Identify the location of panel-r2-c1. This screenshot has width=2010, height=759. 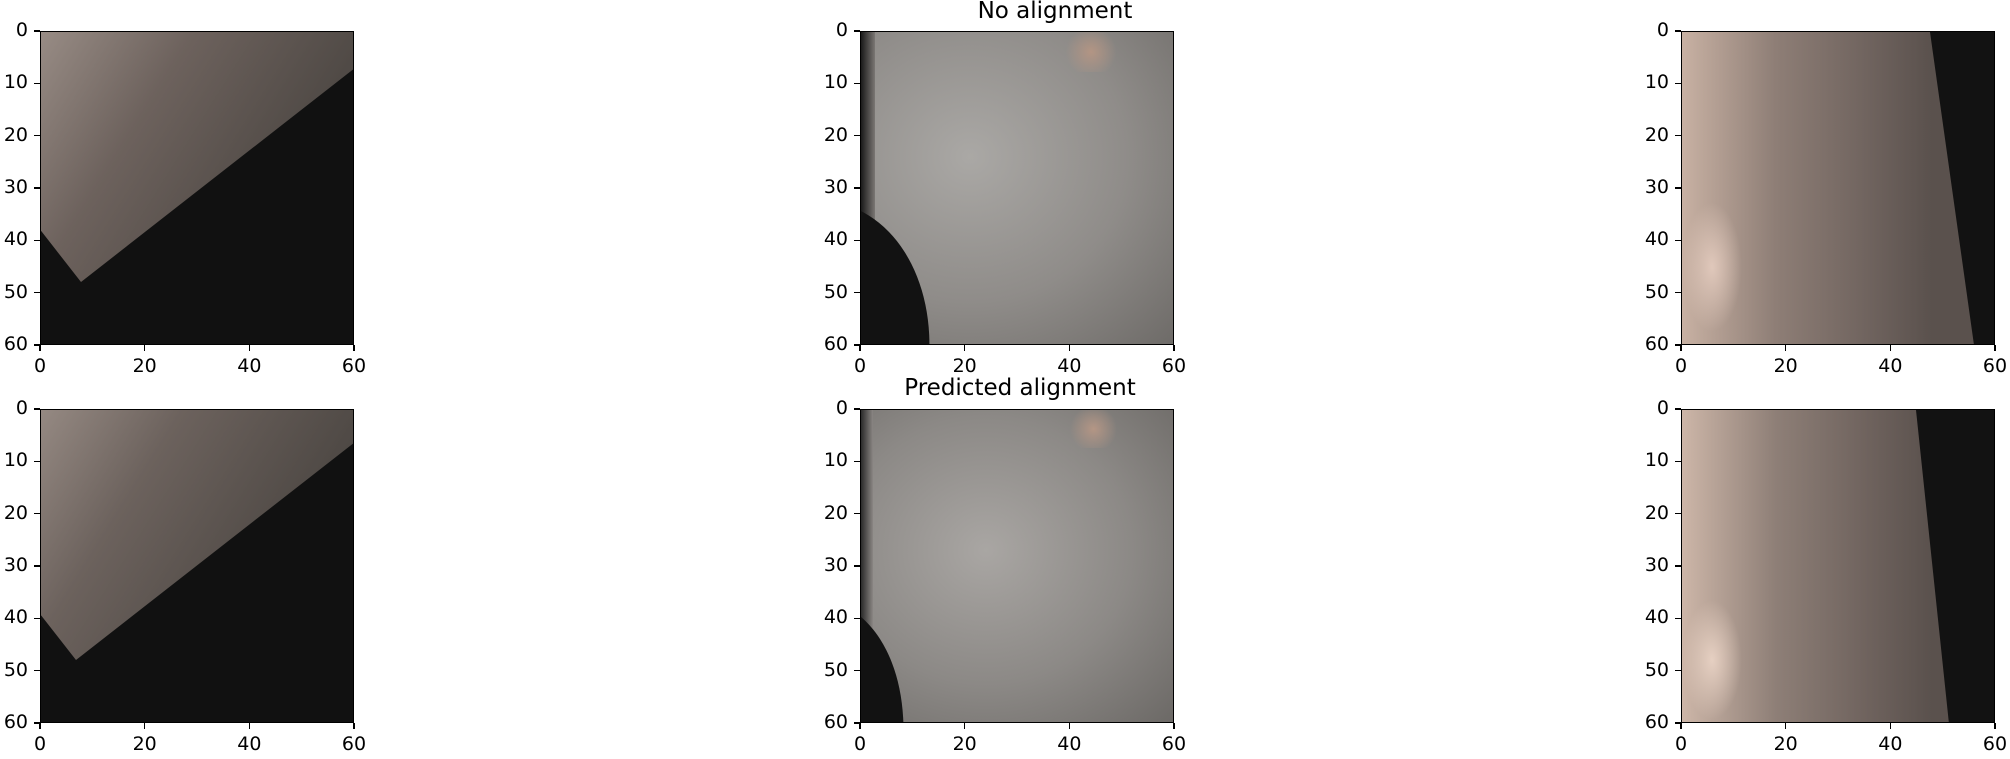
(197, 566).